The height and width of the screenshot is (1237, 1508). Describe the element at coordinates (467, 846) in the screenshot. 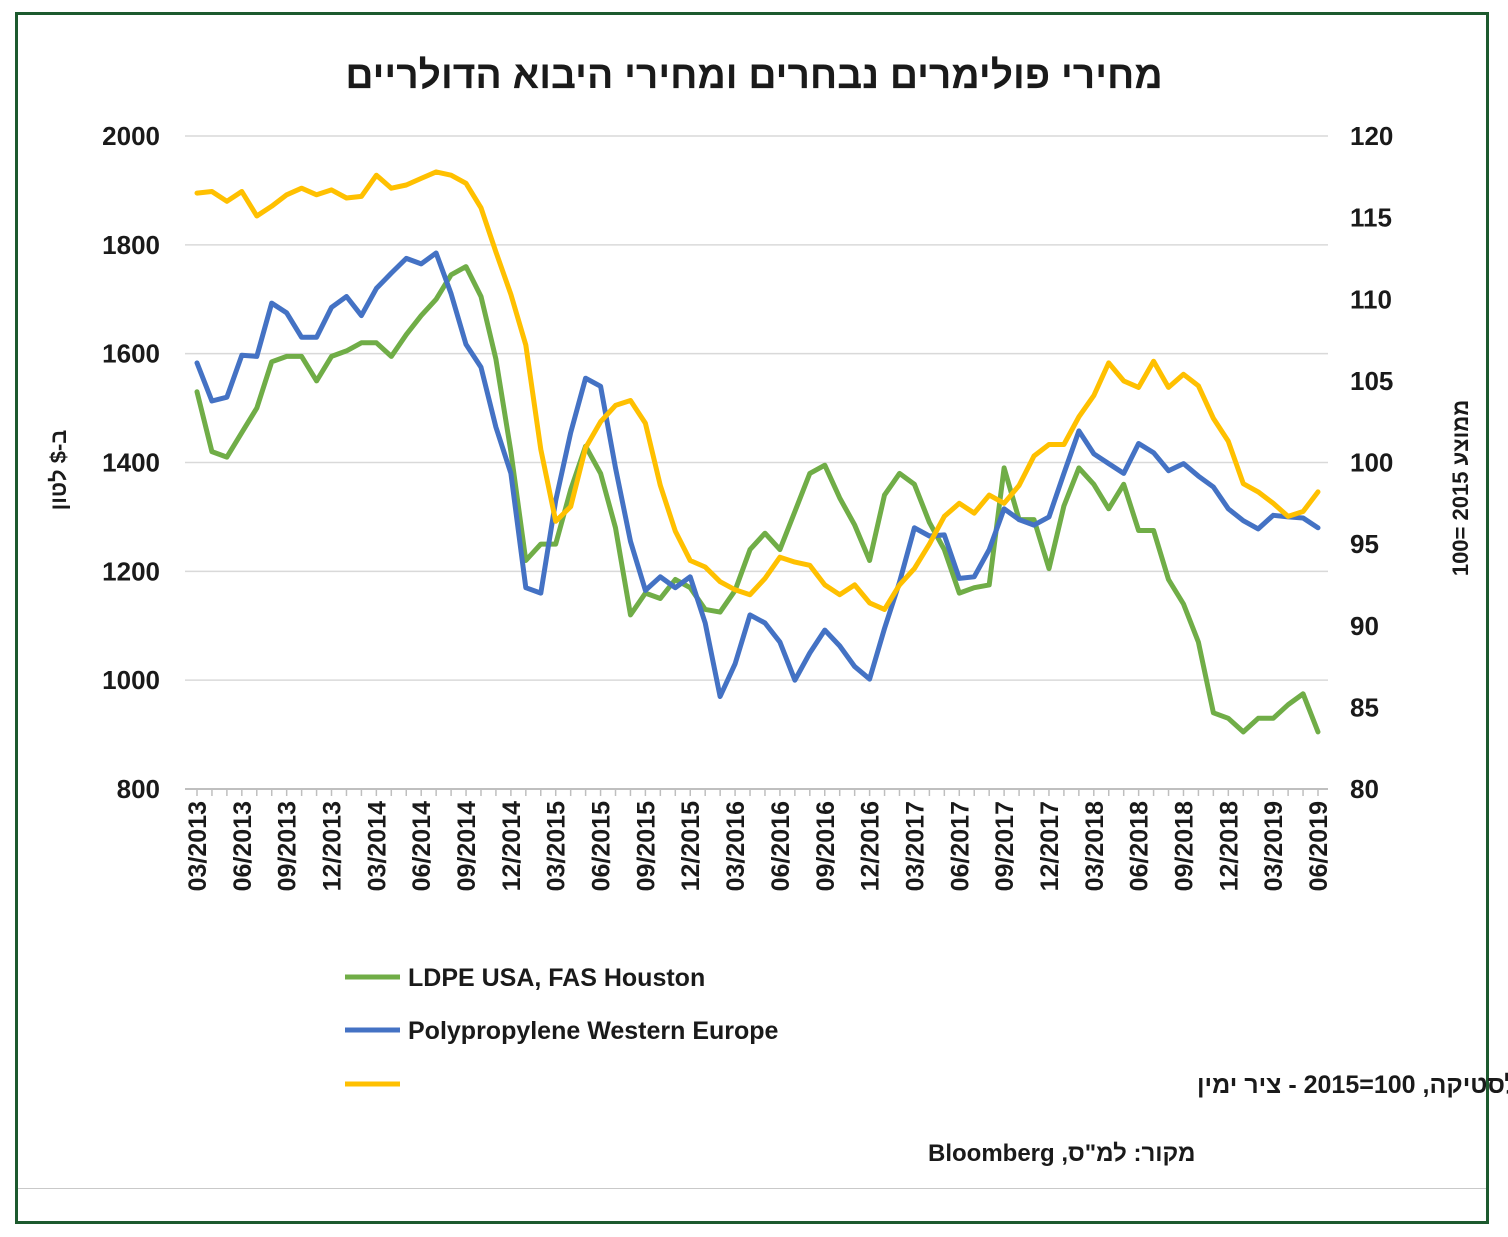

I see `x-tick-label: 09/2014` at that location.